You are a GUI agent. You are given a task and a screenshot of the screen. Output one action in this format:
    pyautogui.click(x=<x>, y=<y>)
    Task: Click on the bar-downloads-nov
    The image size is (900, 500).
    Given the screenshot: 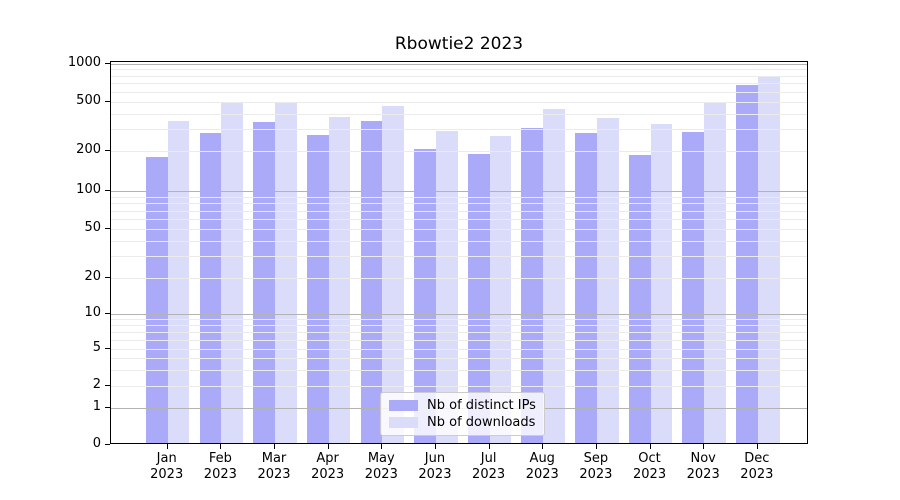 What is the action you would take?
    pyautogui.click(x=715, y=272)
    